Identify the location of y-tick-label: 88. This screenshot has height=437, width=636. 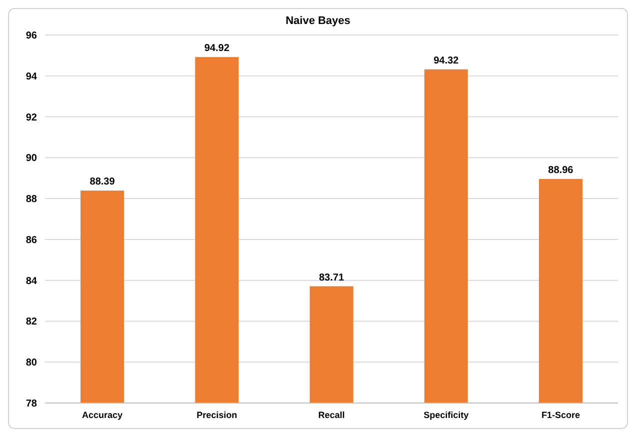
(32, 200).